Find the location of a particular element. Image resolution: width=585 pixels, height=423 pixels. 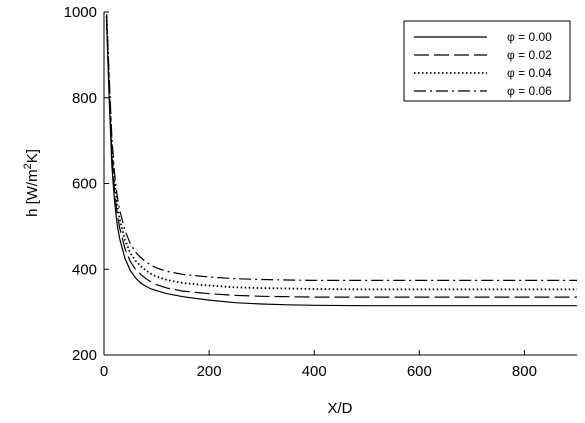

y-ticks: 200 400 600 800 1000 is located at coordinates (86, 184).